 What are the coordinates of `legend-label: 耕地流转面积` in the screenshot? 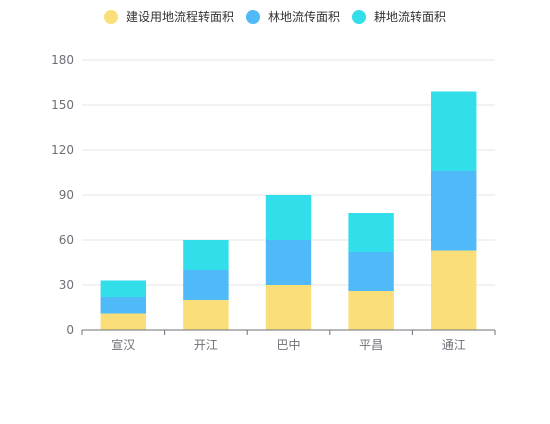 It's located at (410, 16).